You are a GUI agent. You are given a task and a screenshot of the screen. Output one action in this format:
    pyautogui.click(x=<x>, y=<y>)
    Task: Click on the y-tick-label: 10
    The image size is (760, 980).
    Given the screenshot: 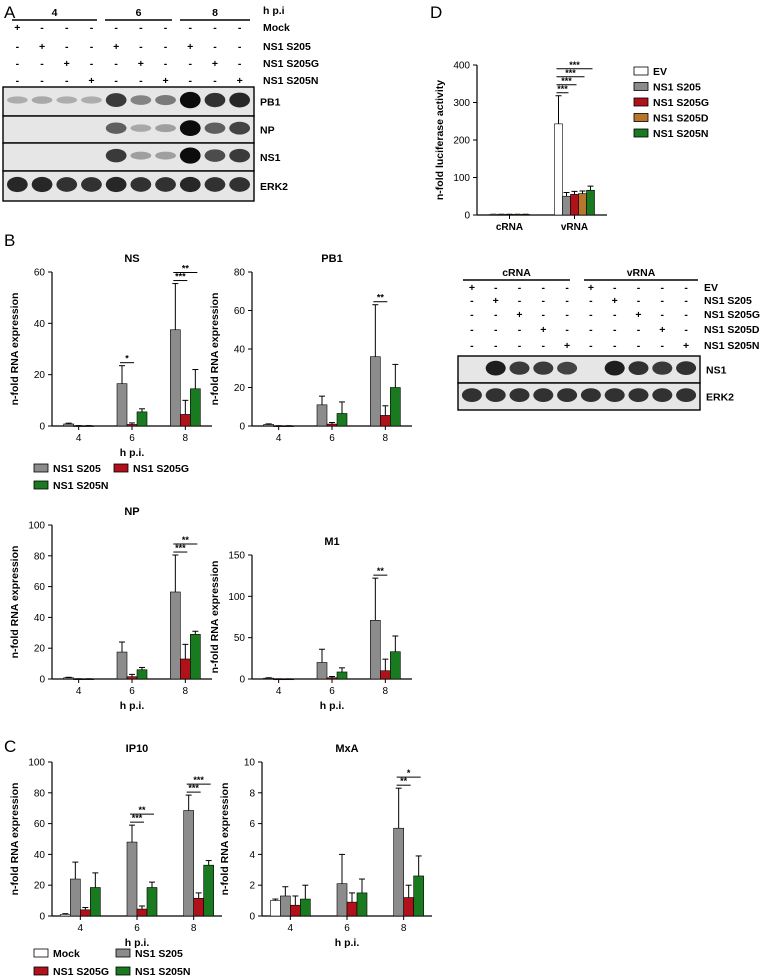 What is the action you would take?
    pyautogui.click(x=250, y=763)
    